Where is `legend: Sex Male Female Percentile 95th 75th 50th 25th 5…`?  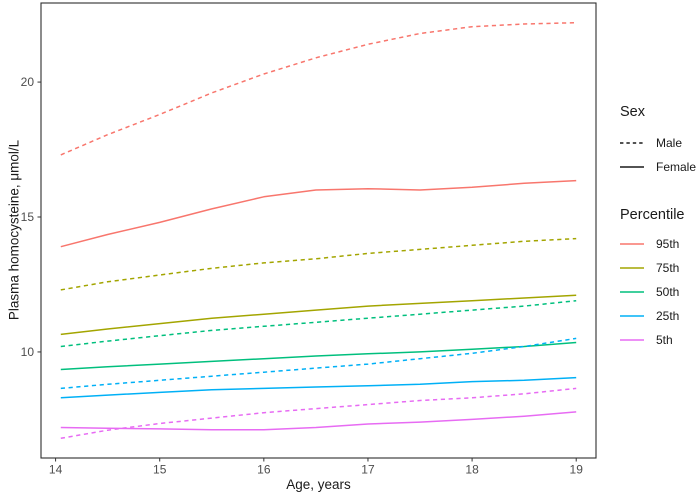 legend: Sex Male Female Percentile 95th 75th 50th 25th 5… is located at coordinates (660, 228).